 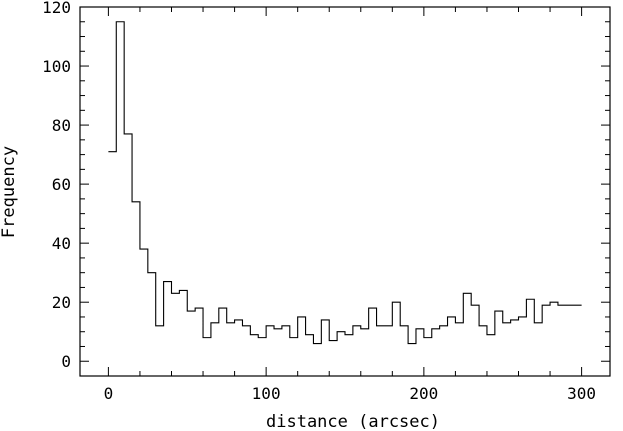 I want to click on y-tick-label: 100, so click(x=56, y=66).